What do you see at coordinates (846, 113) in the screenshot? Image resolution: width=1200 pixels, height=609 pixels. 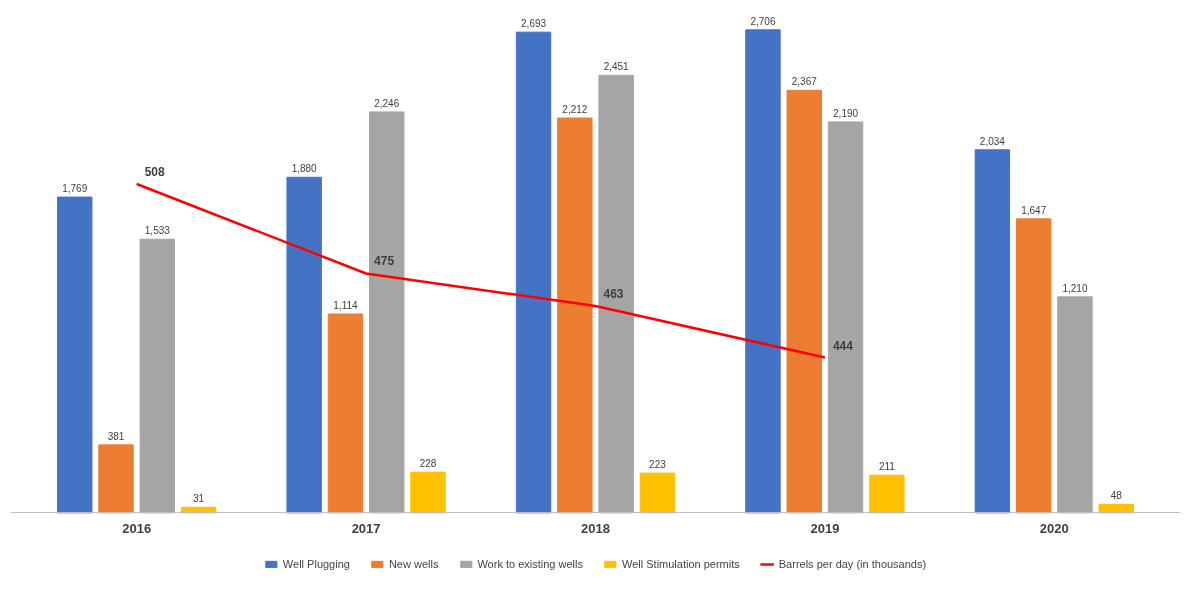 I see `data-label: 2,190` at bounding box center [846, 113].